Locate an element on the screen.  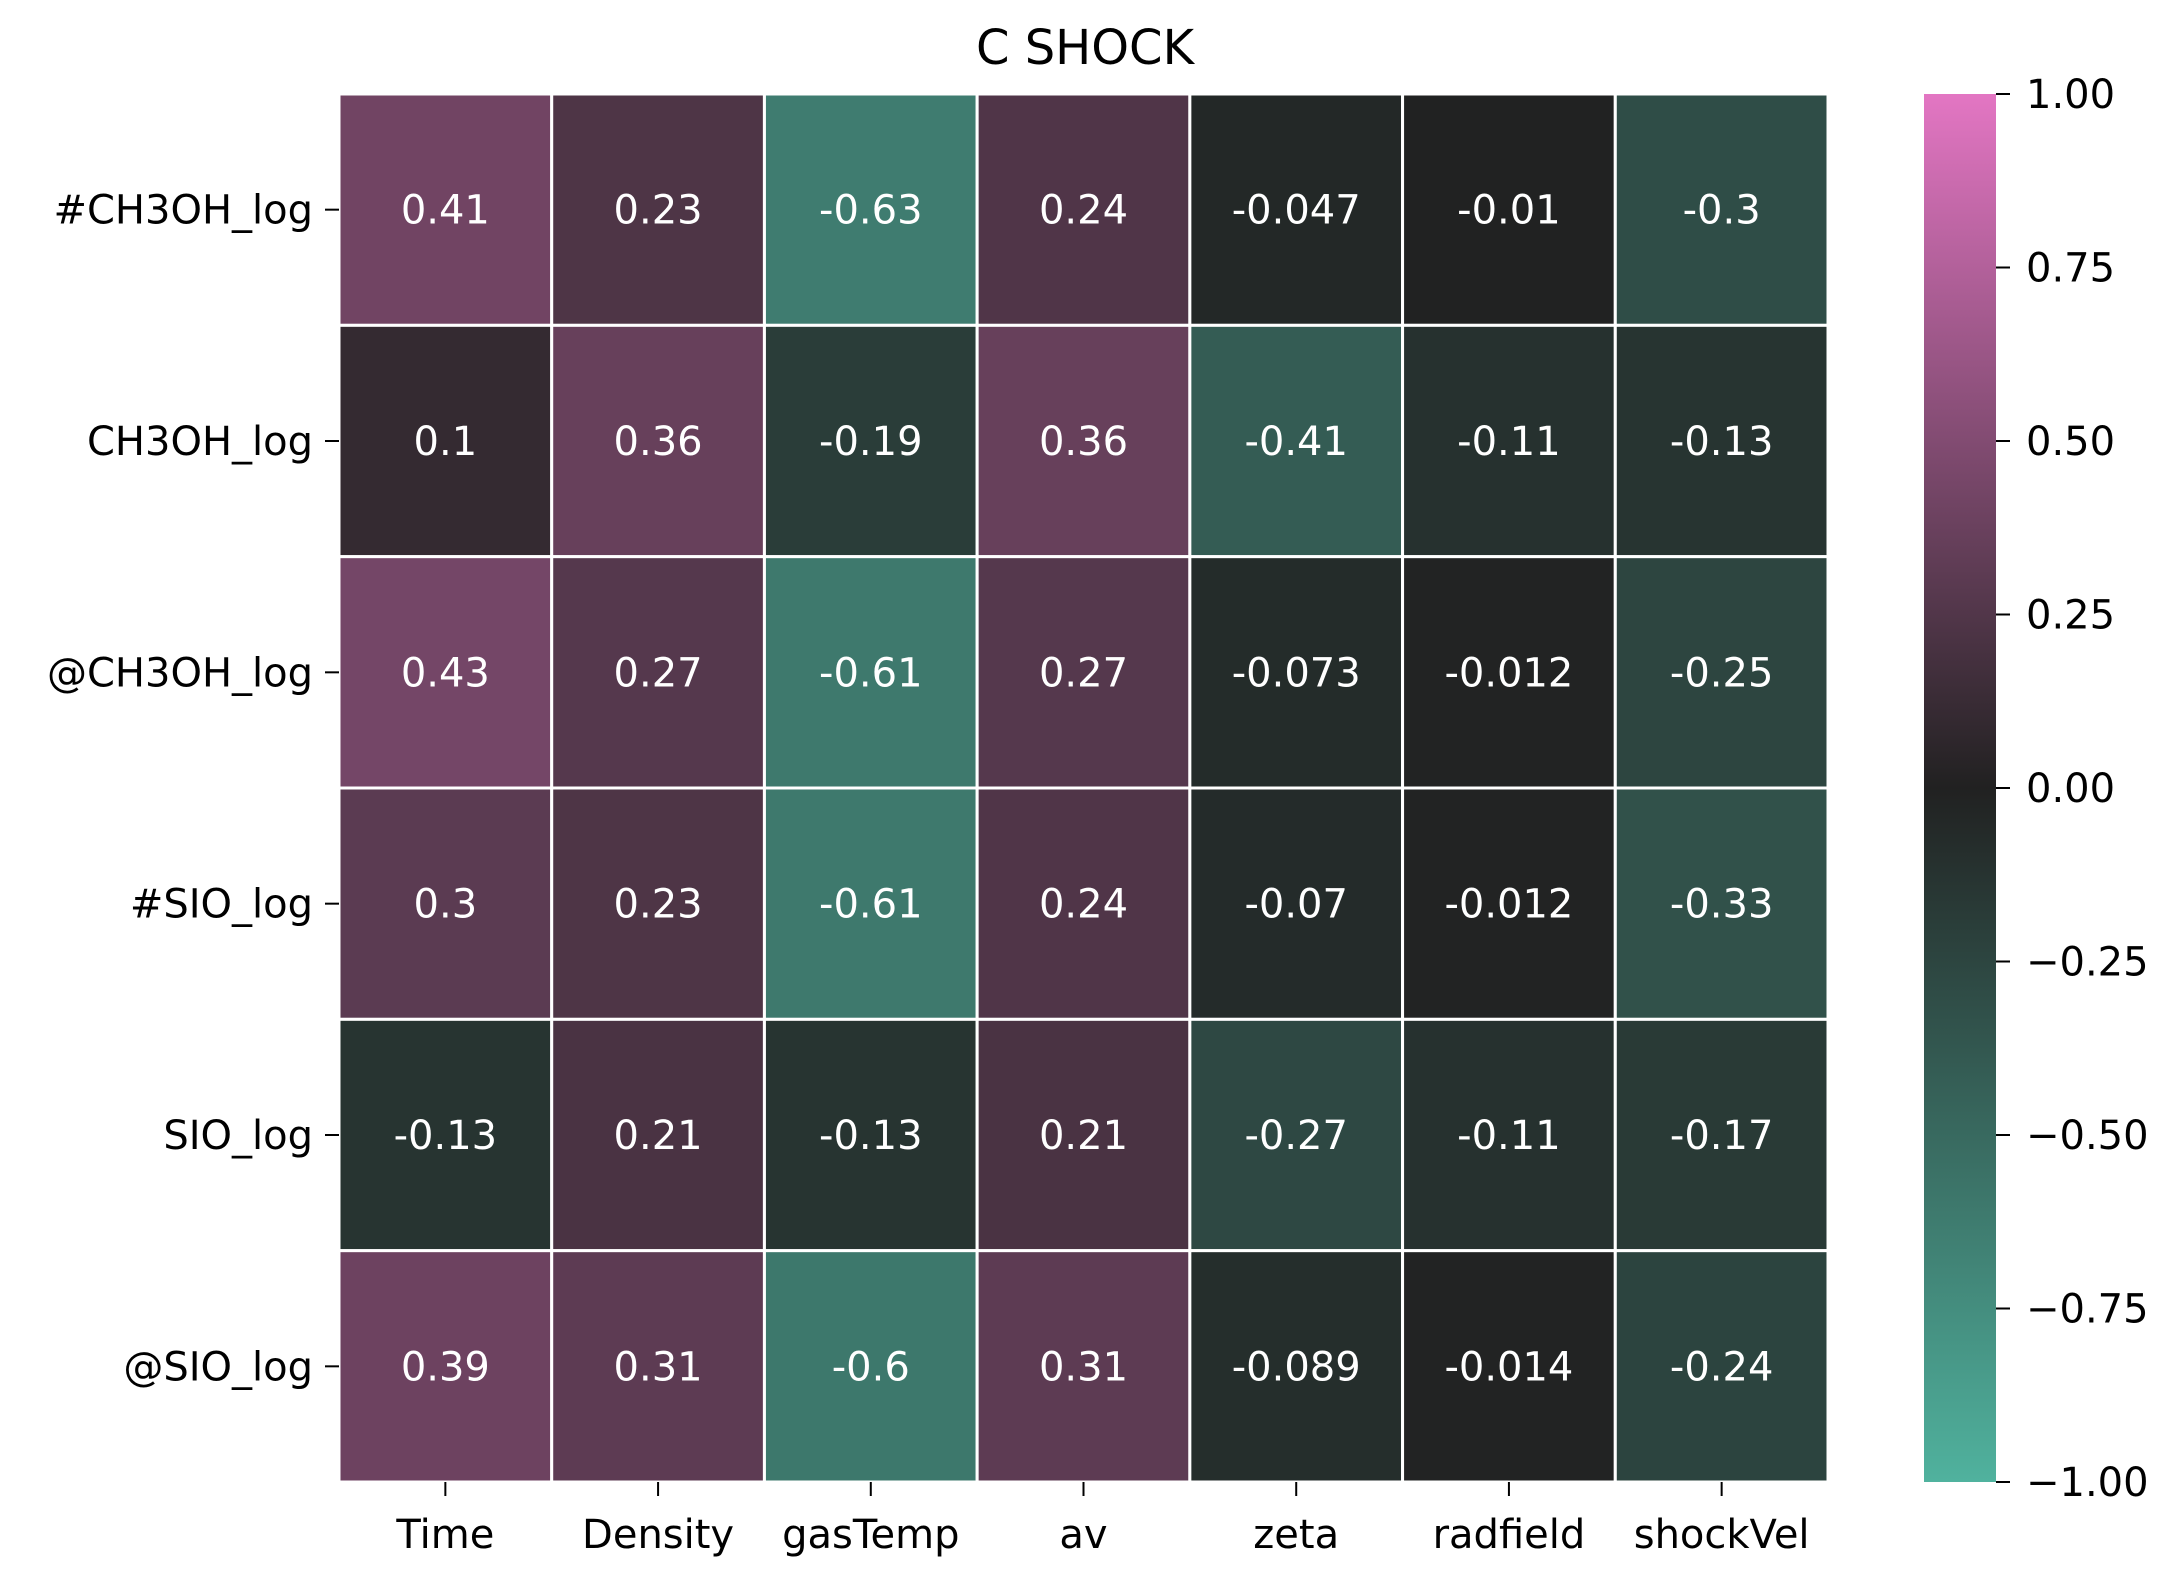
colorbar-tick-label: −0.25 is located at coordinates (2087, 963).